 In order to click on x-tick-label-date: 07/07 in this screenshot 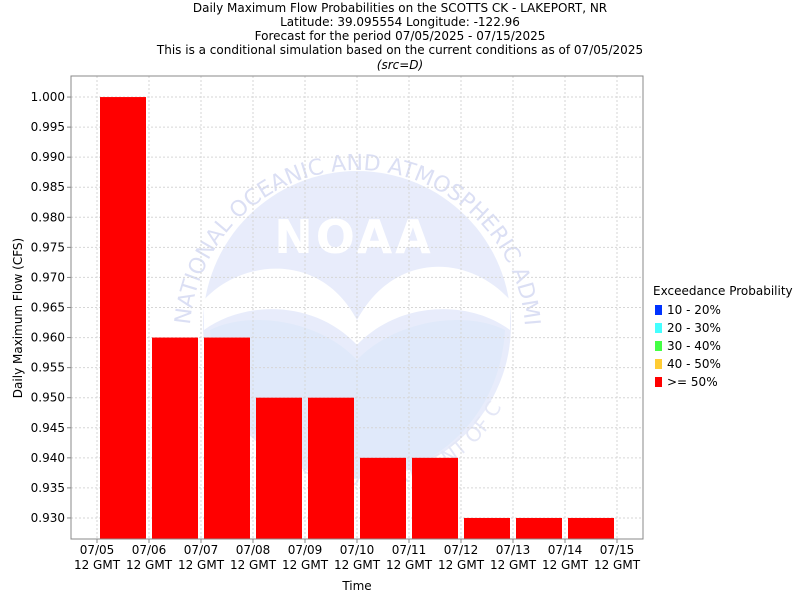, I will do `click(201, 550)`.